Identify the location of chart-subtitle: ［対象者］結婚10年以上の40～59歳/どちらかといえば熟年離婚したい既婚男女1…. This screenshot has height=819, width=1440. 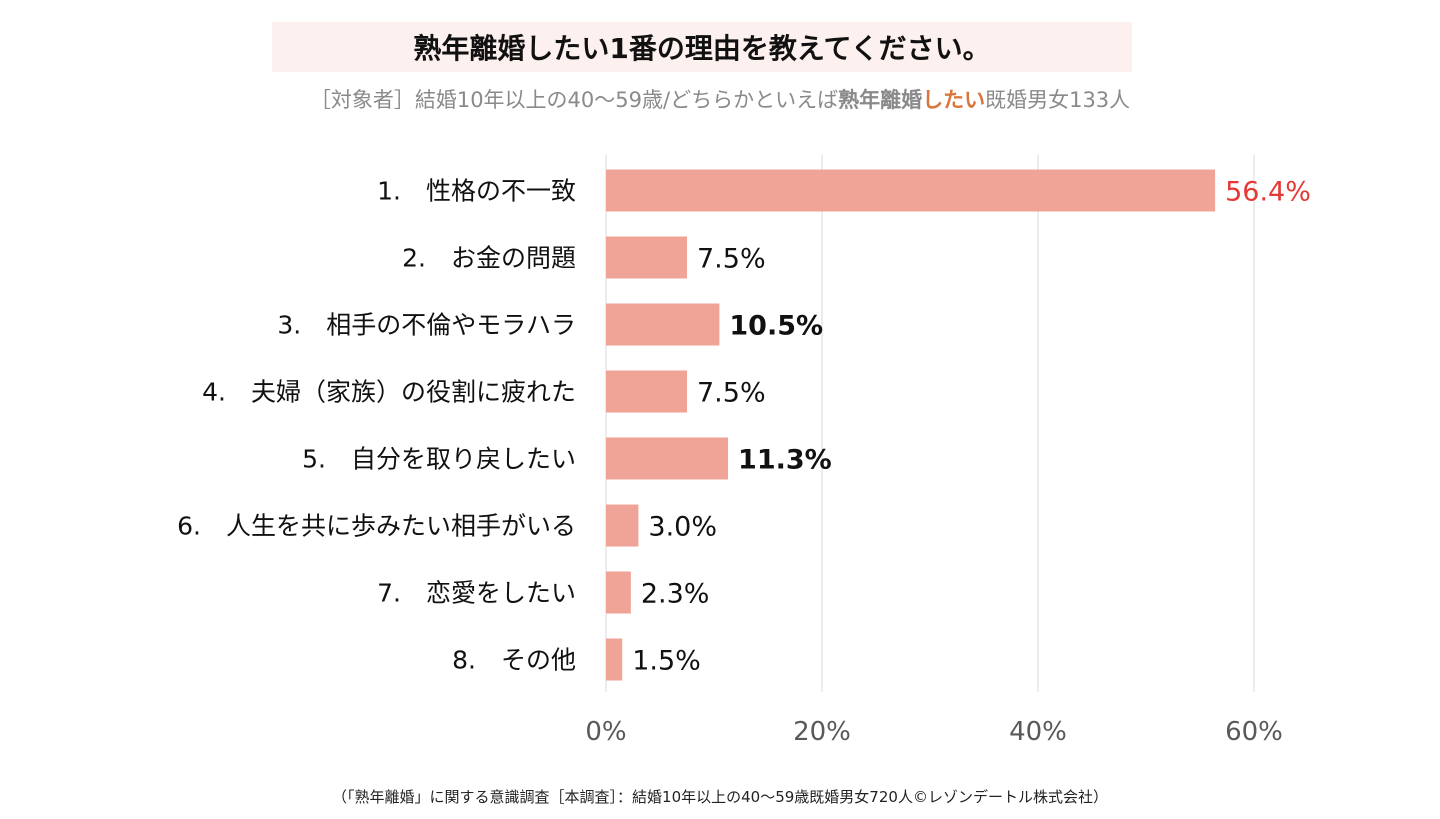
(720, 99).